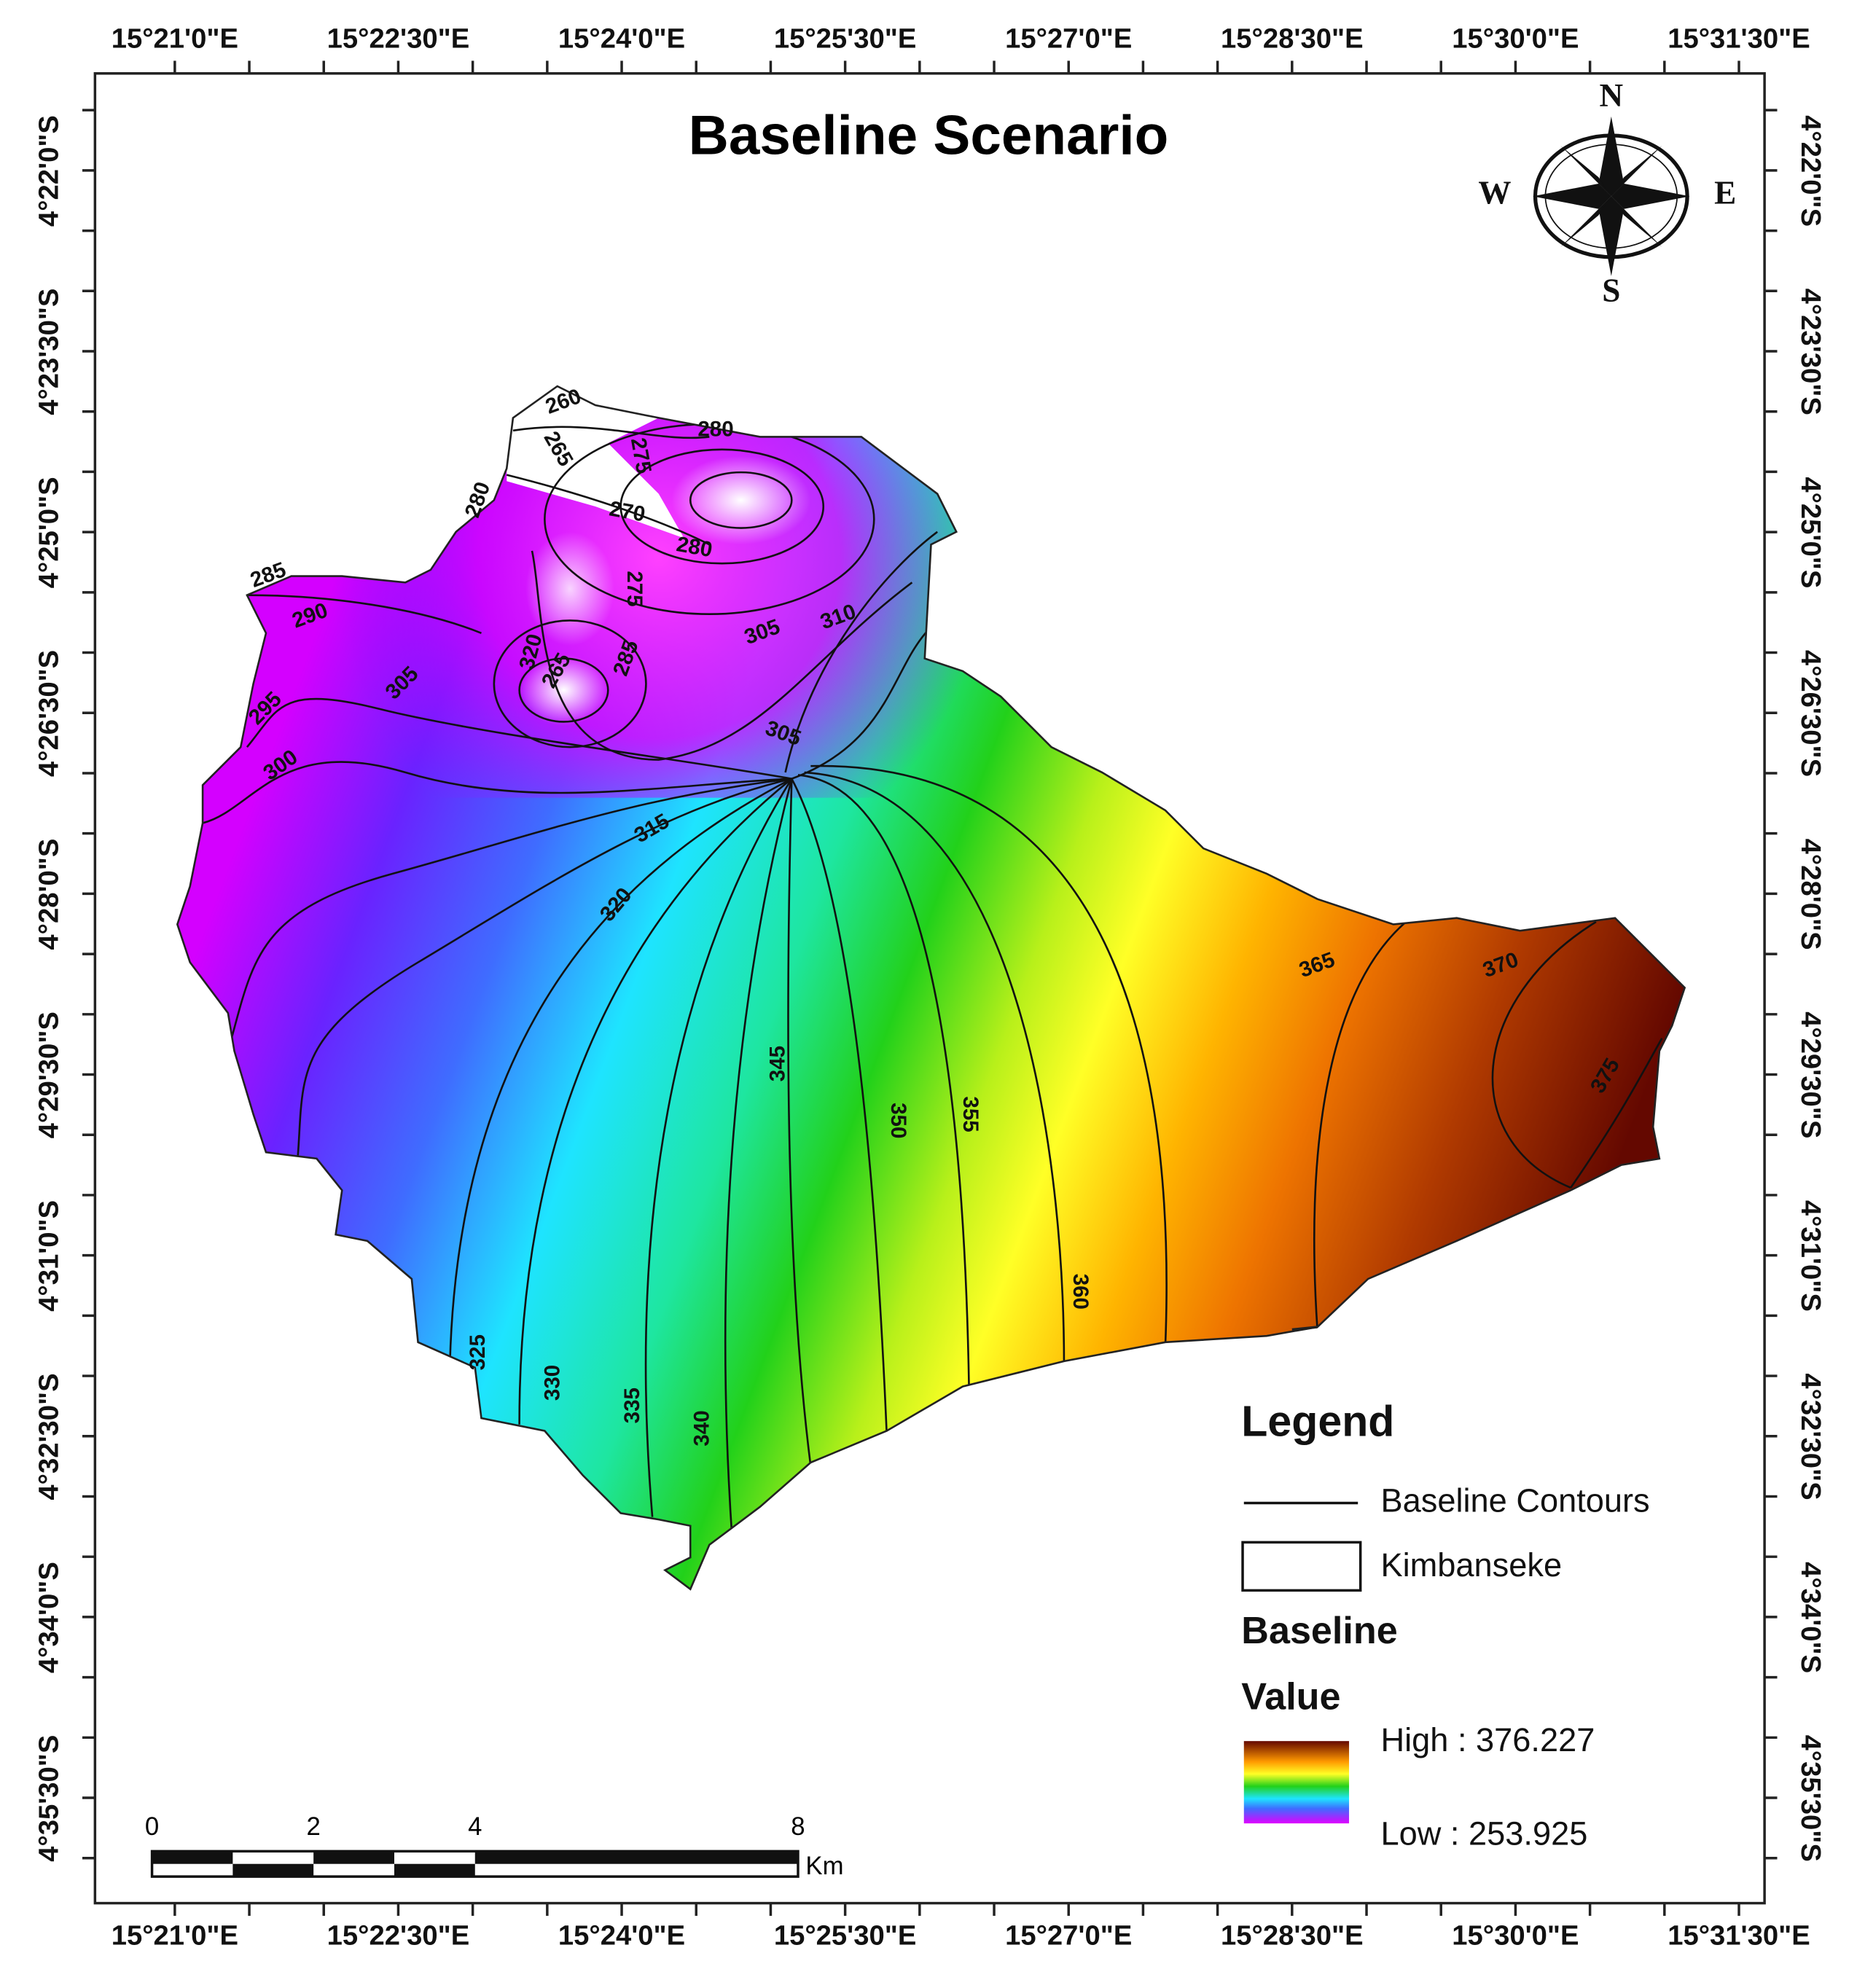 This screenshot has height=1988, width=1857. Describe the element at coordinates (701, 1428) in the screenshot. I see `contour-label: 340` at that location.